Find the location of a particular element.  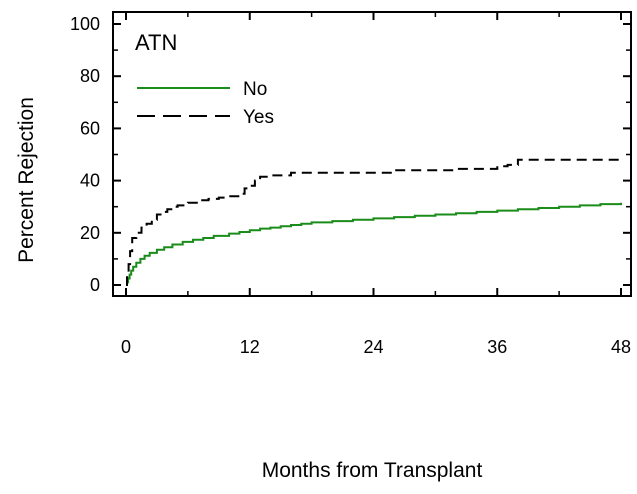

x-tick-label-2: 24 is located at coordinates (373, 347).